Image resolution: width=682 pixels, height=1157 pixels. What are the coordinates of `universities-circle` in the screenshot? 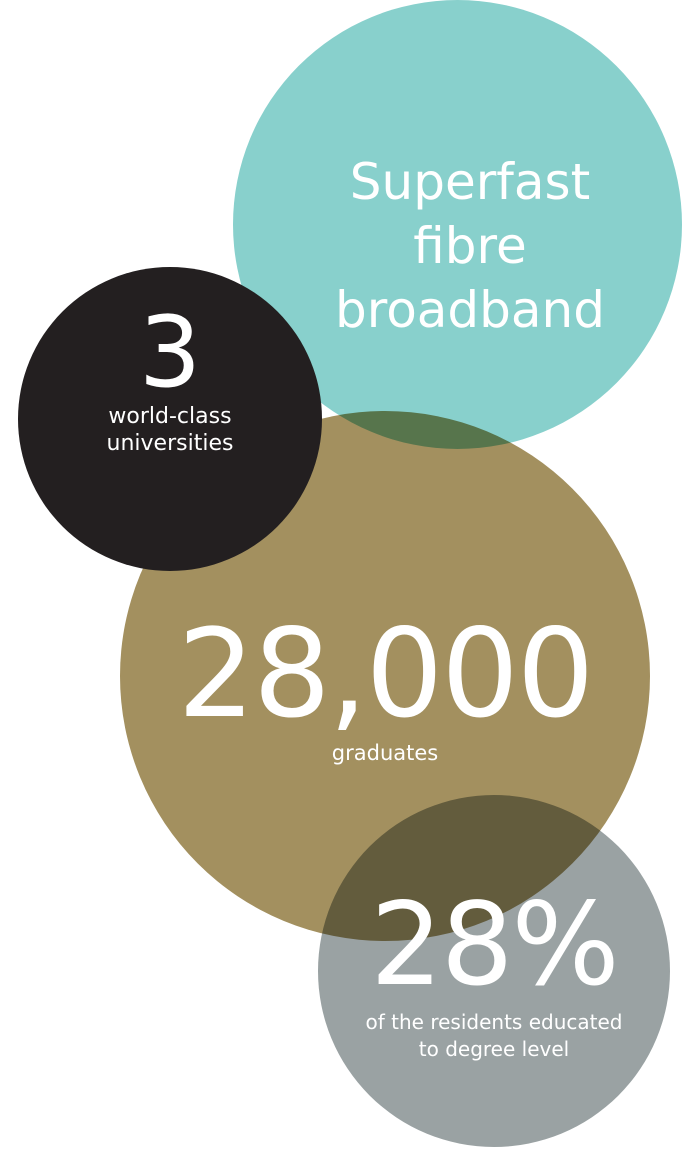 It's located at (170, 419).